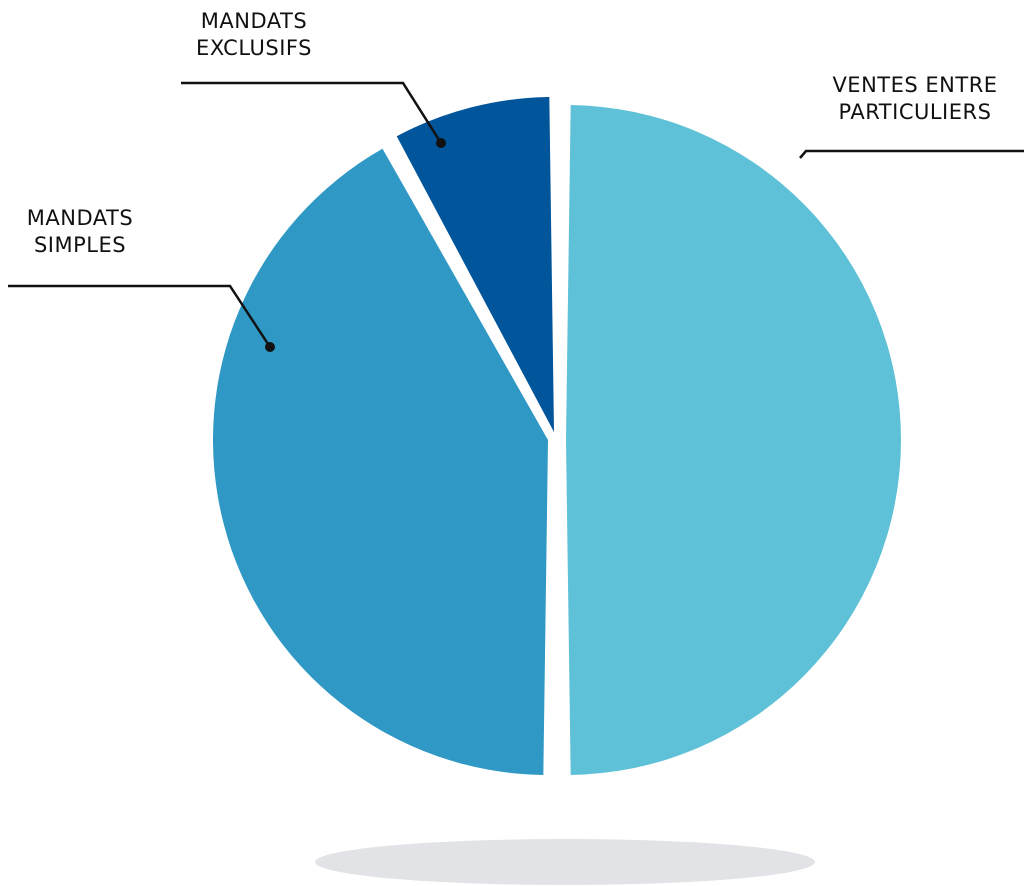 This screenshot has height=886, width=1024. Describe the element at coordinates (914, 98) in the screenshot. I see `slice-label-1: VENTES ENTRE PARTICULIERS` at that location.